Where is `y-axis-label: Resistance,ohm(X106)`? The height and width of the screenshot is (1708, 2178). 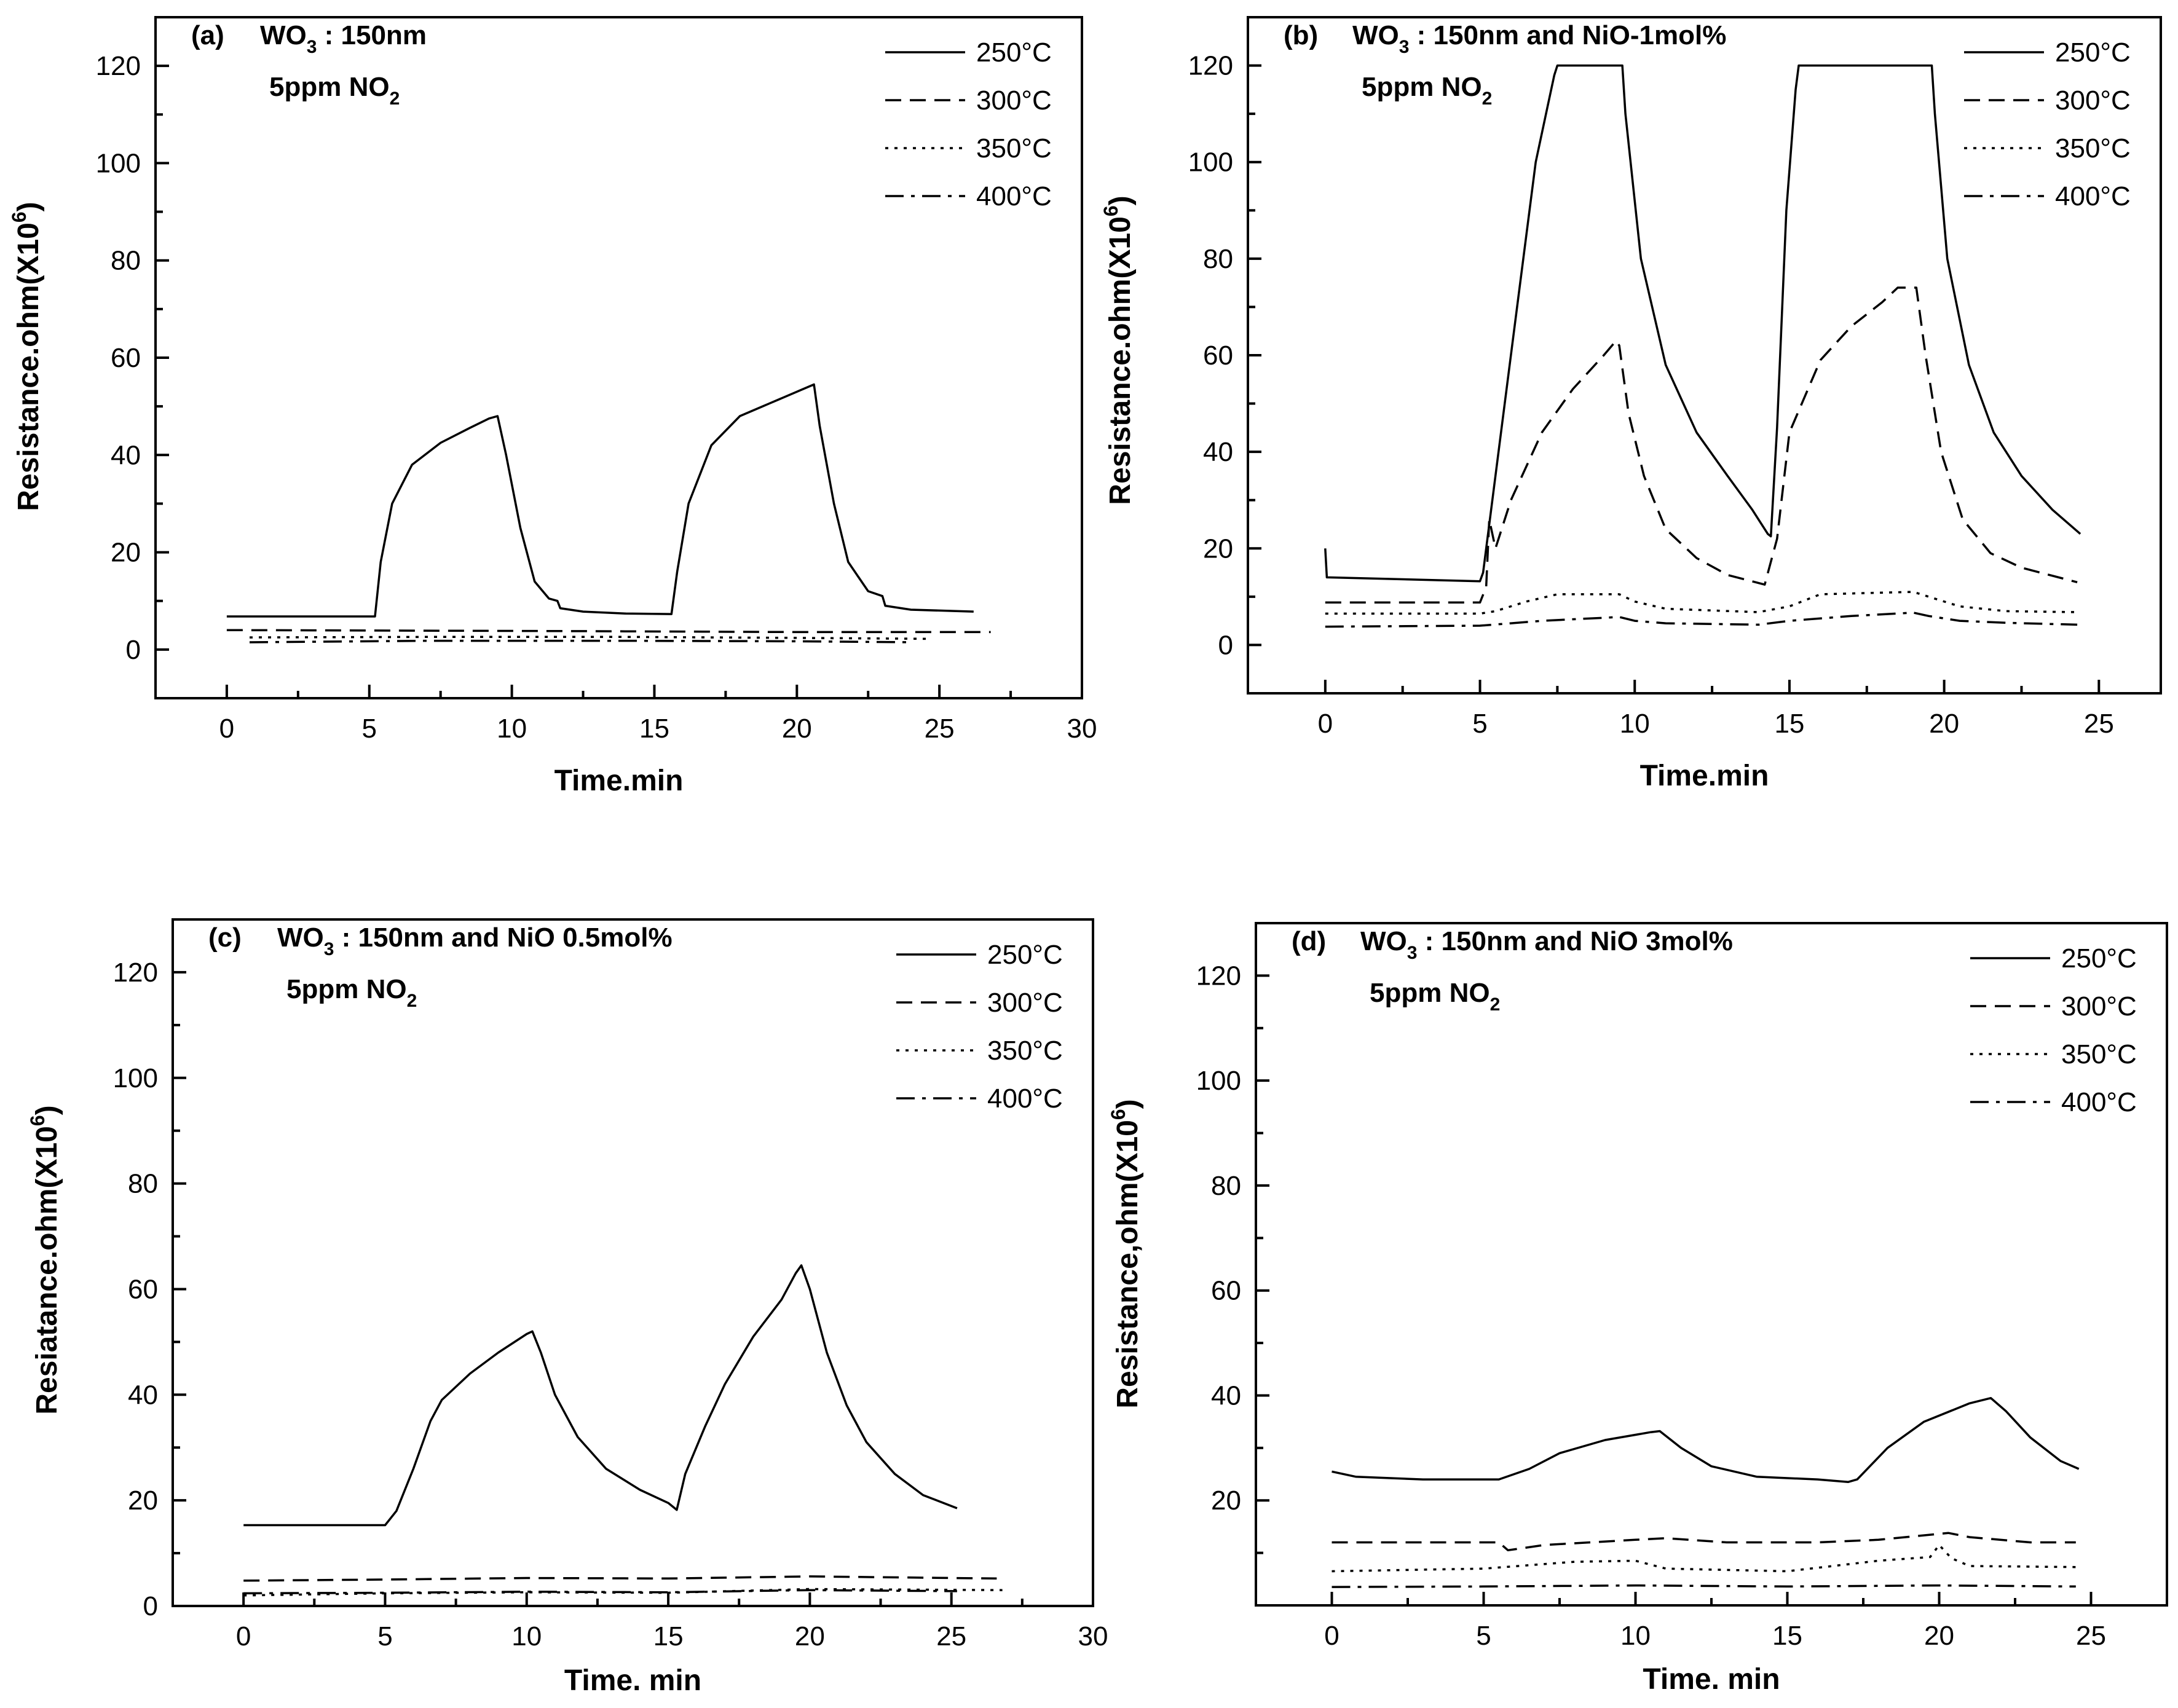
y-axis-label: Resistance,ohm(X106) is located at coordinates (1125, 1253).